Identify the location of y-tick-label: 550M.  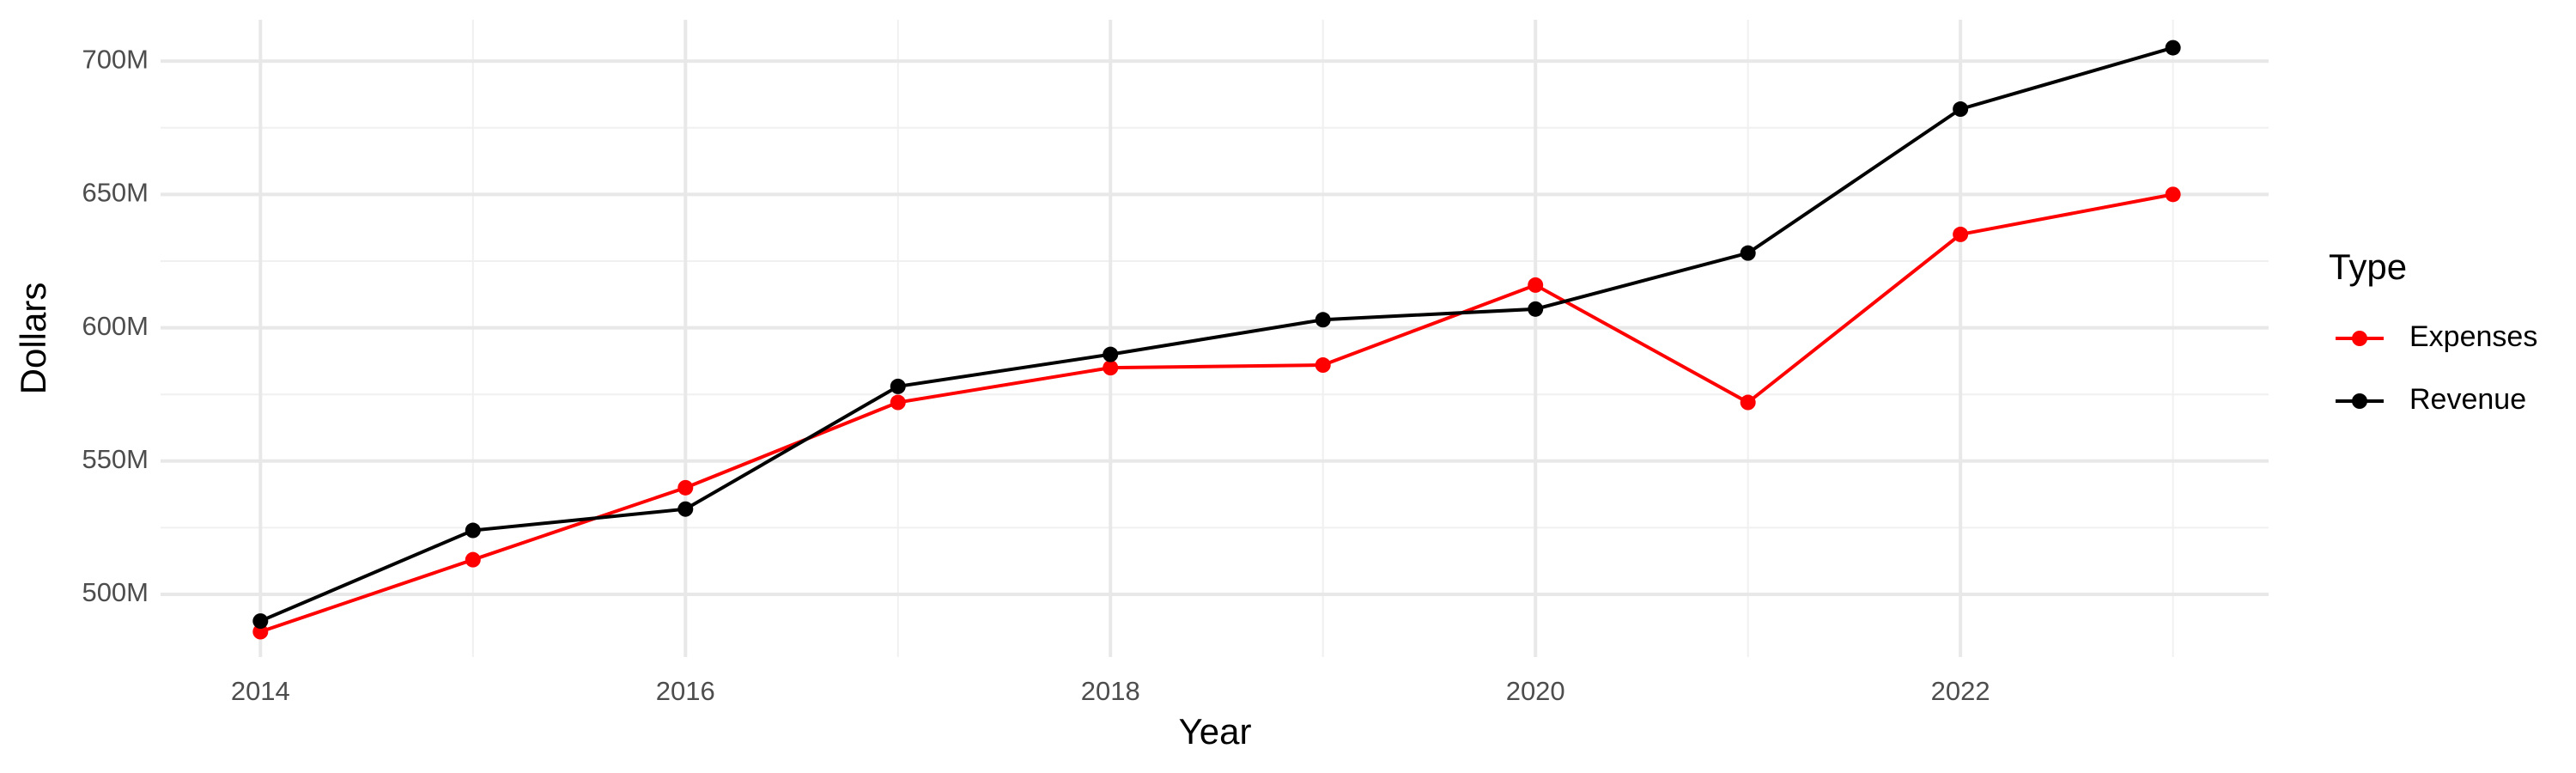
(116, 459).